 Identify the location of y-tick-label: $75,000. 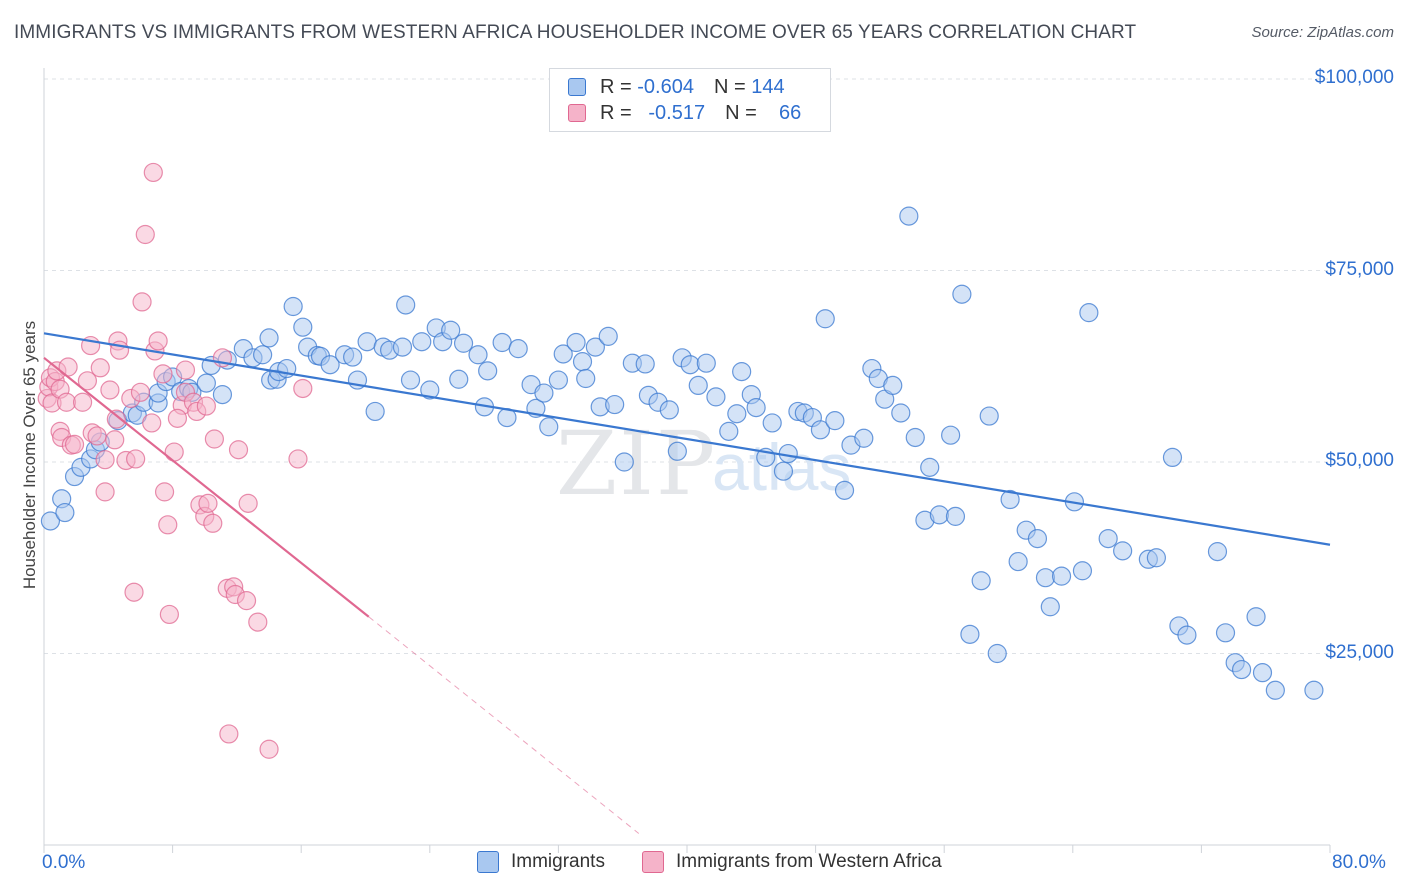
(1359, 269).